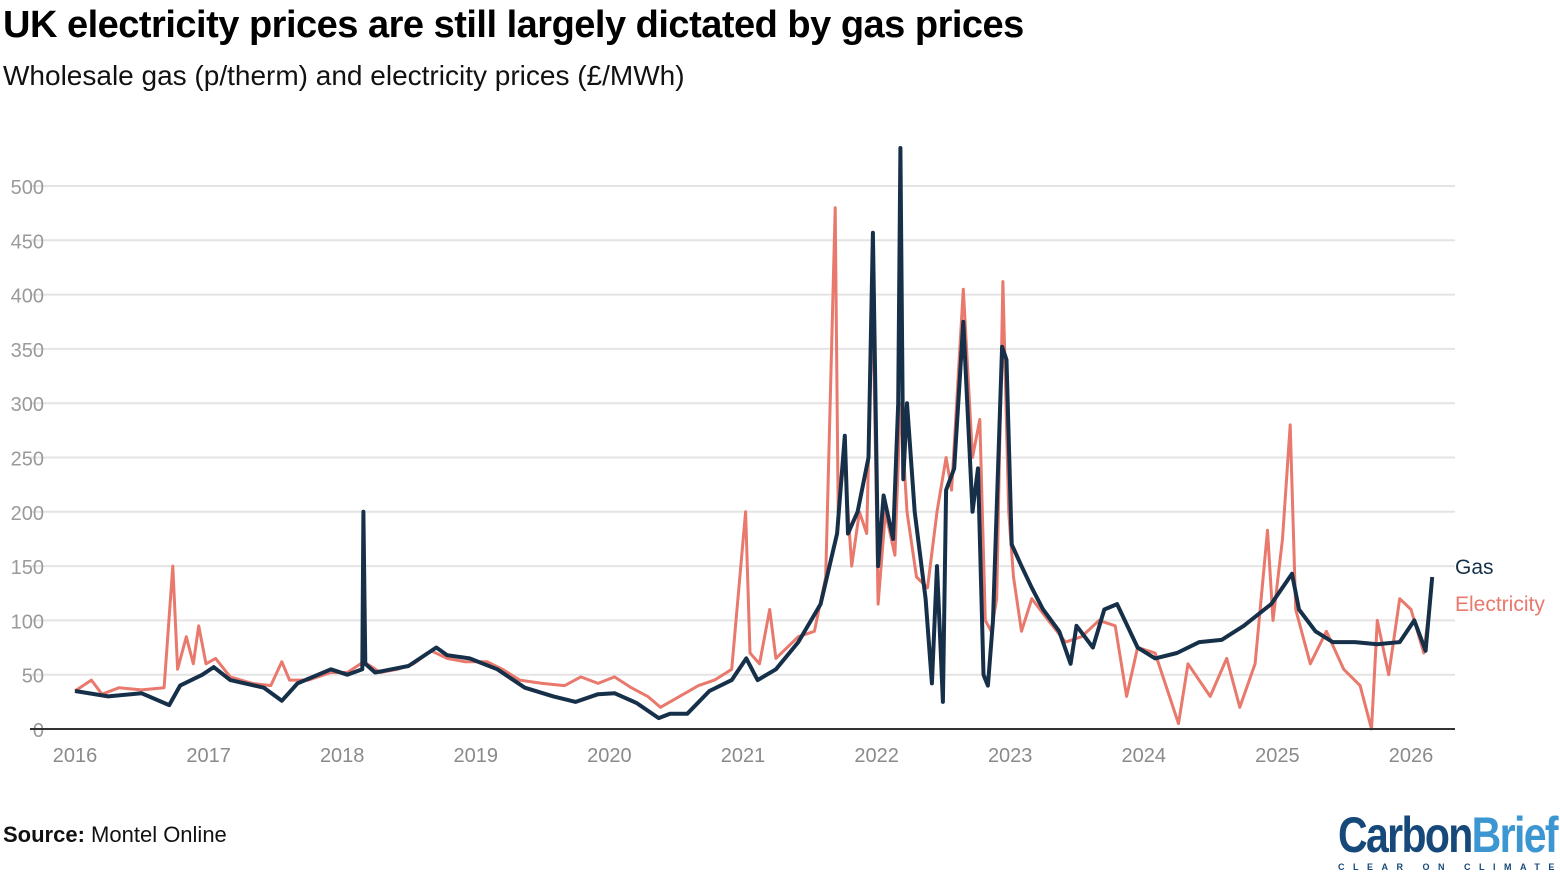 This screenshot has height=878, width=1560. I want to click on y-tick-label: 350, so click(27, 351).